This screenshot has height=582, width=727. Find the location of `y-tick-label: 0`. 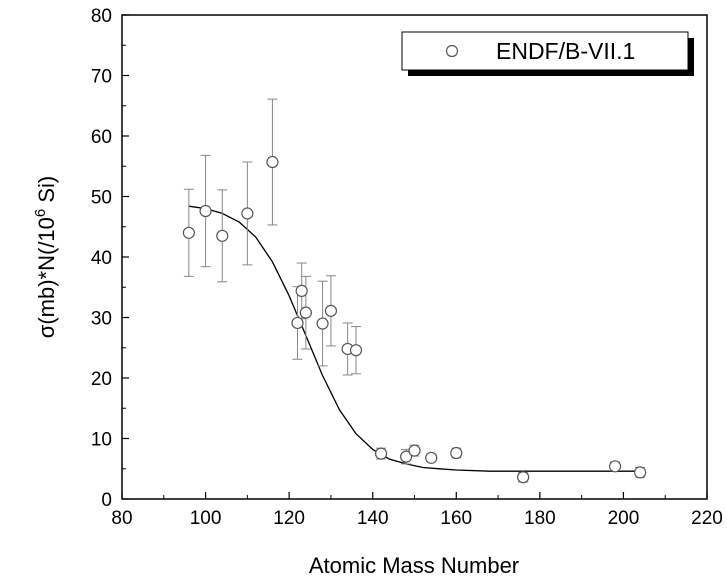

y-tick-label: 0 is located at coordinates (106, 500).